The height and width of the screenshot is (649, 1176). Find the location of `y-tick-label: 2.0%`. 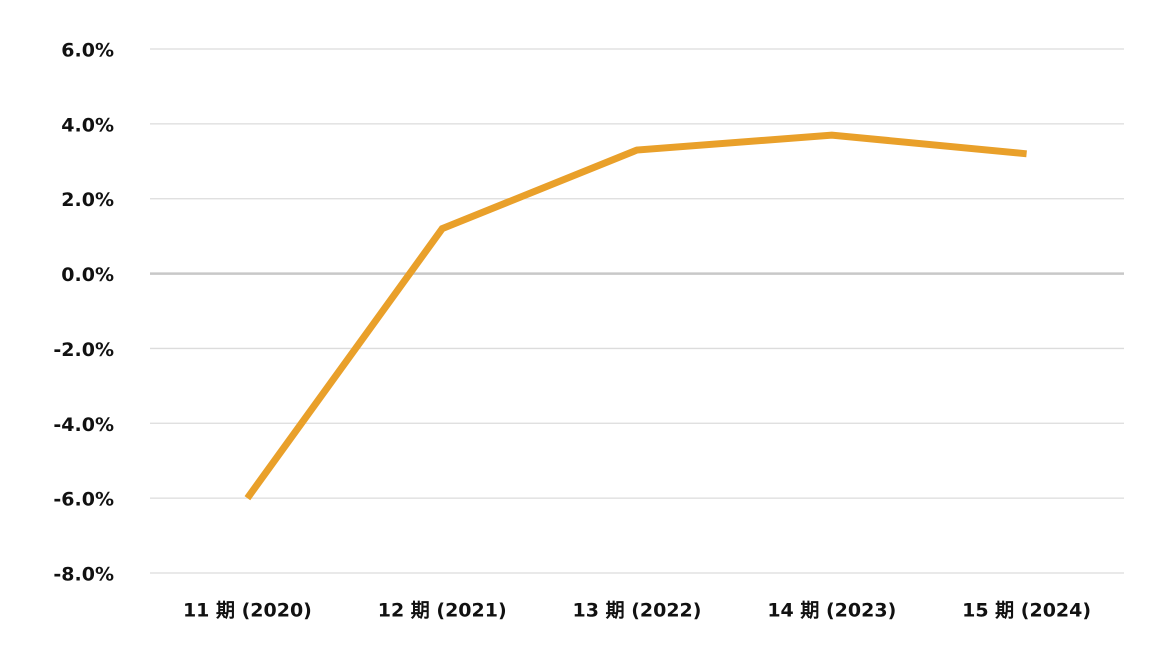

y-tick-label: 2.0% is located at coordinates (87, 200).